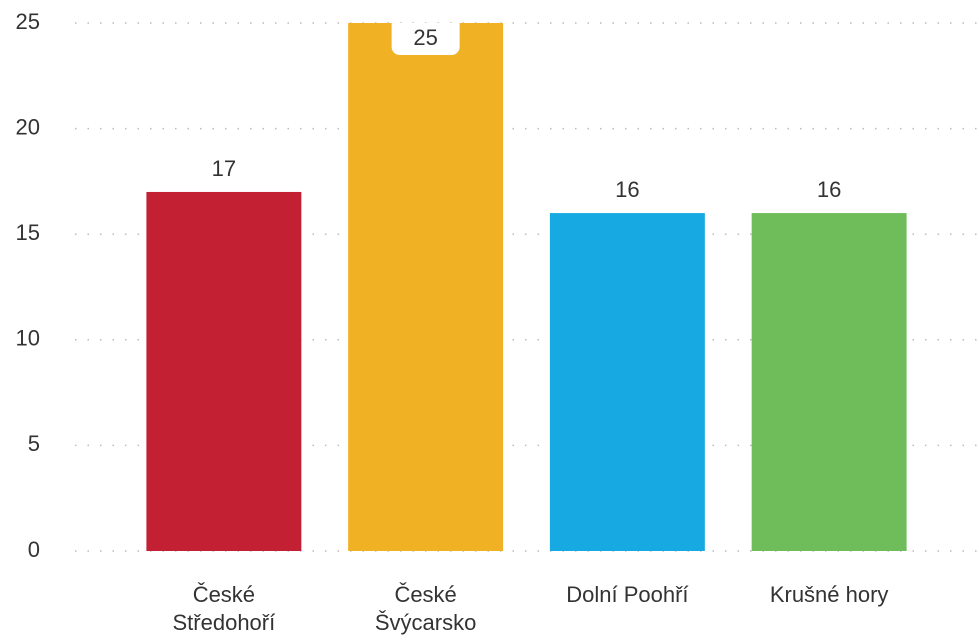  I want to click on y-tick-label: 10, so click(28, 338).